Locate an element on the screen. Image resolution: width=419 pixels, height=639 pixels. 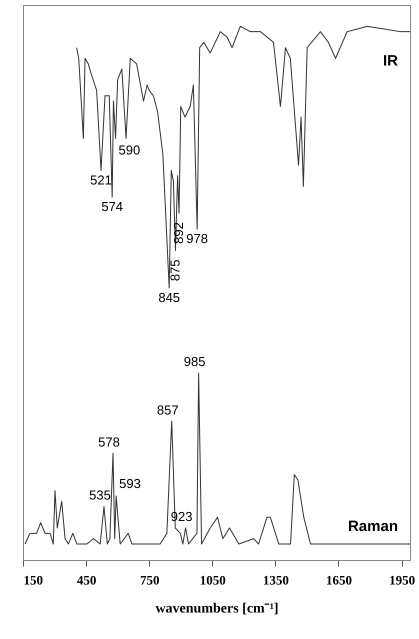
x-tick-label: 1650 is located at coordinates (339, 580).